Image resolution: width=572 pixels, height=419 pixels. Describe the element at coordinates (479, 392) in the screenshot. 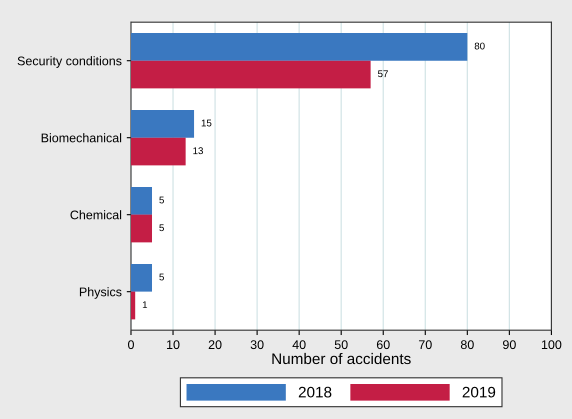

I see `text: 2019` at that location.